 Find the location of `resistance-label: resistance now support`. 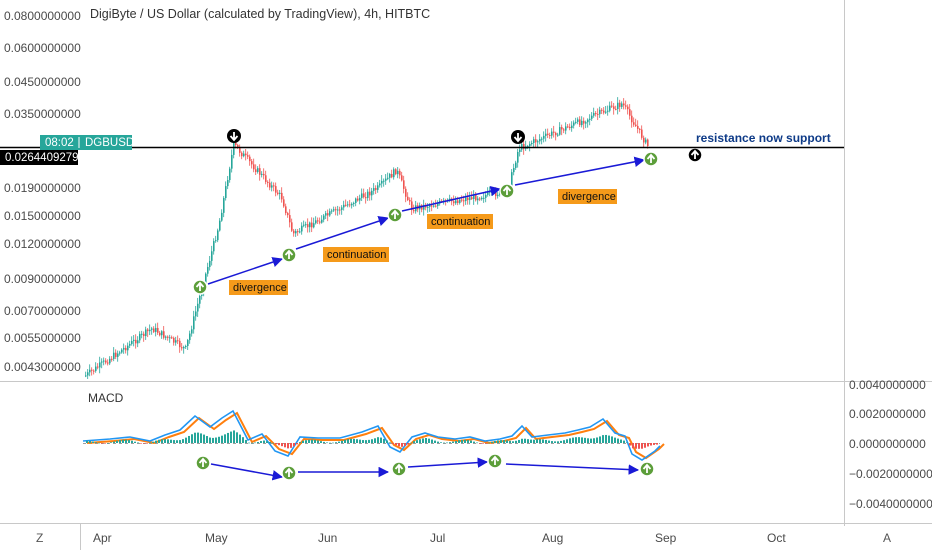

resistance-label: resistance now support is located at coordinates (763, 138).